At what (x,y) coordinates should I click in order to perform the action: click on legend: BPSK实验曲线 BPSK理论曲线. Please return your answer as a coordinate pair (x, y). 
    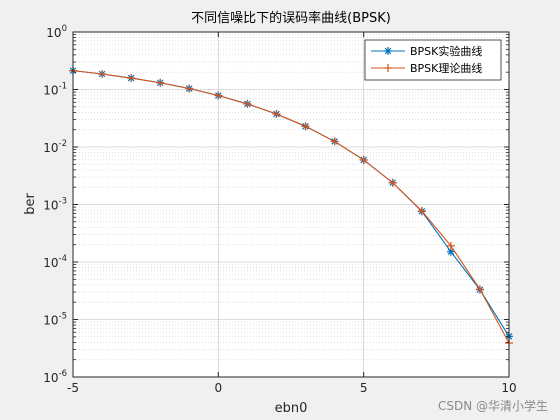
    Looking at the image, I should click on (433, 60).